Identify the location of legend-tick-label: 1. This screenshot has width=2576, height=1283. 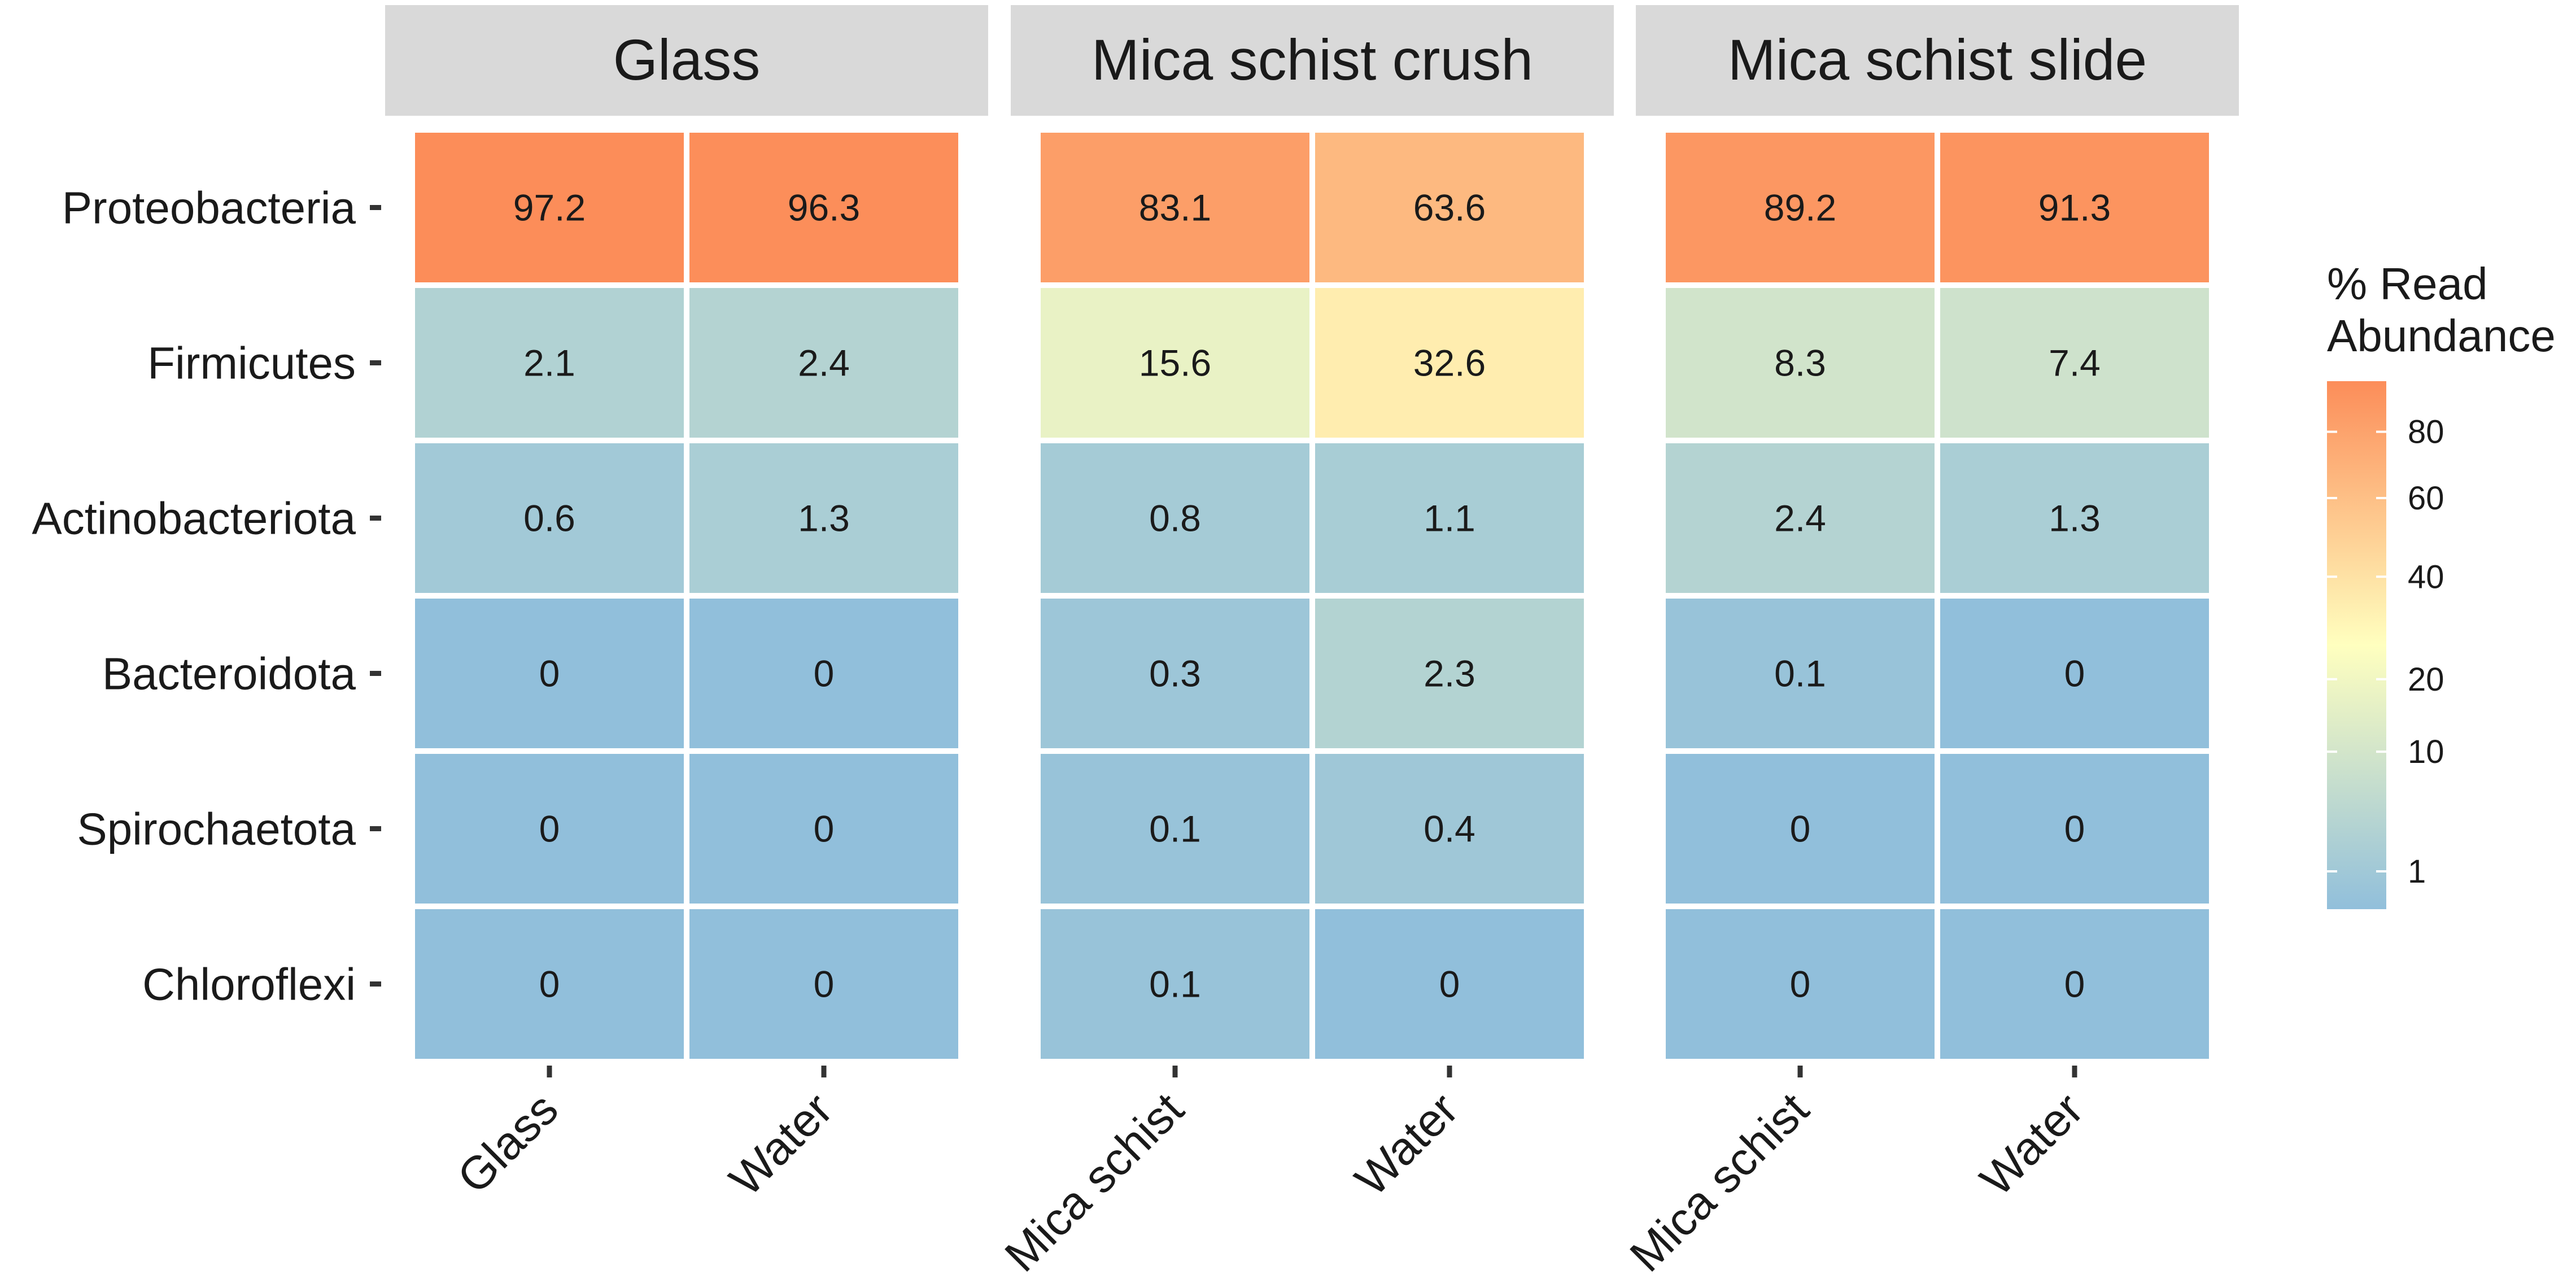
(2417, 871).